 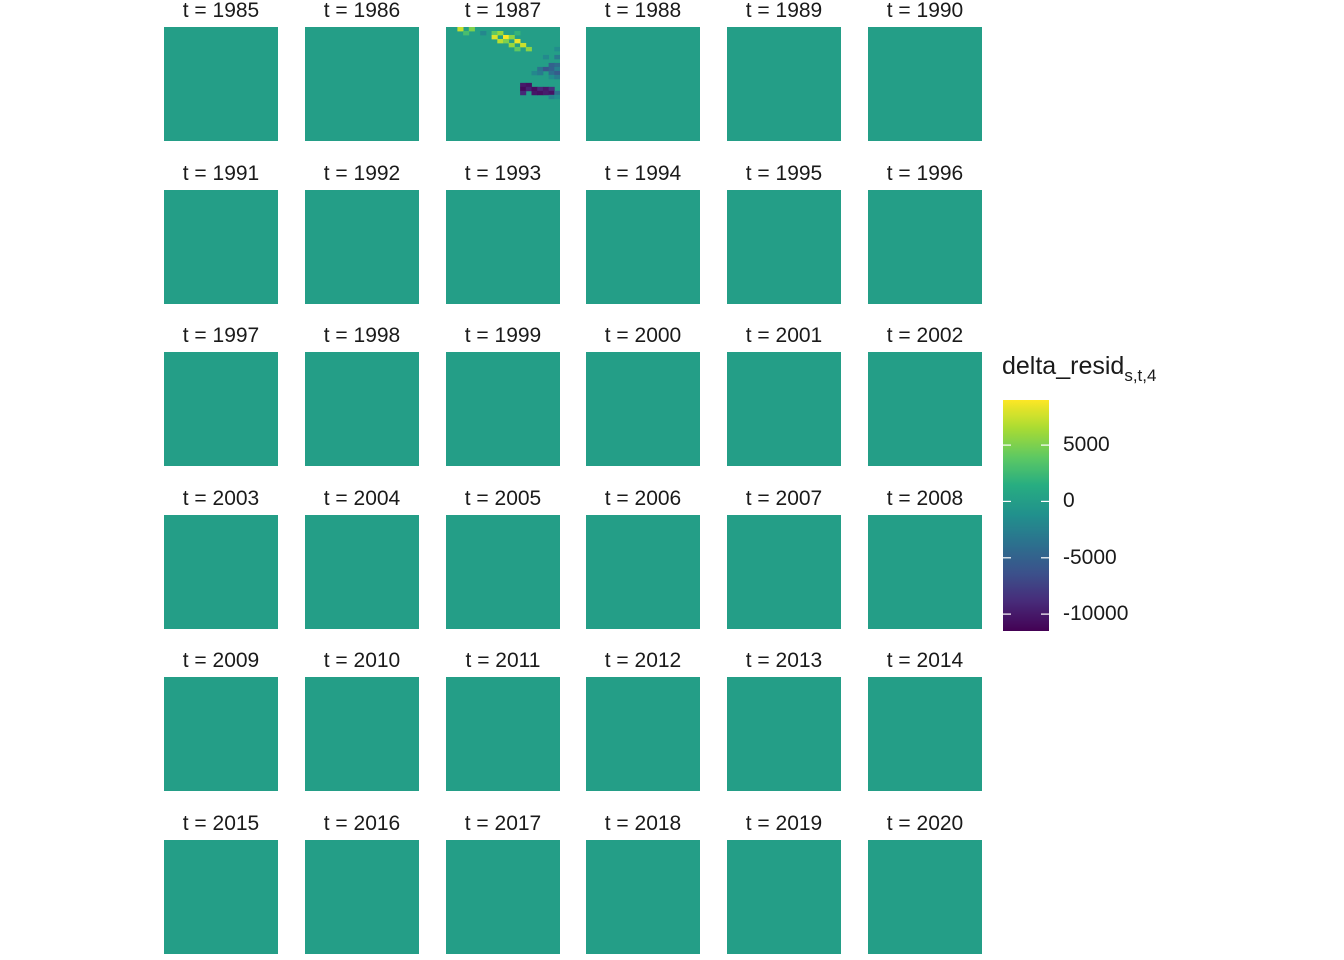 What do you see at coordinates (221, 660) in the screenshot?
I see `facet-label: t = 2009` at bounding box center [221, 660].